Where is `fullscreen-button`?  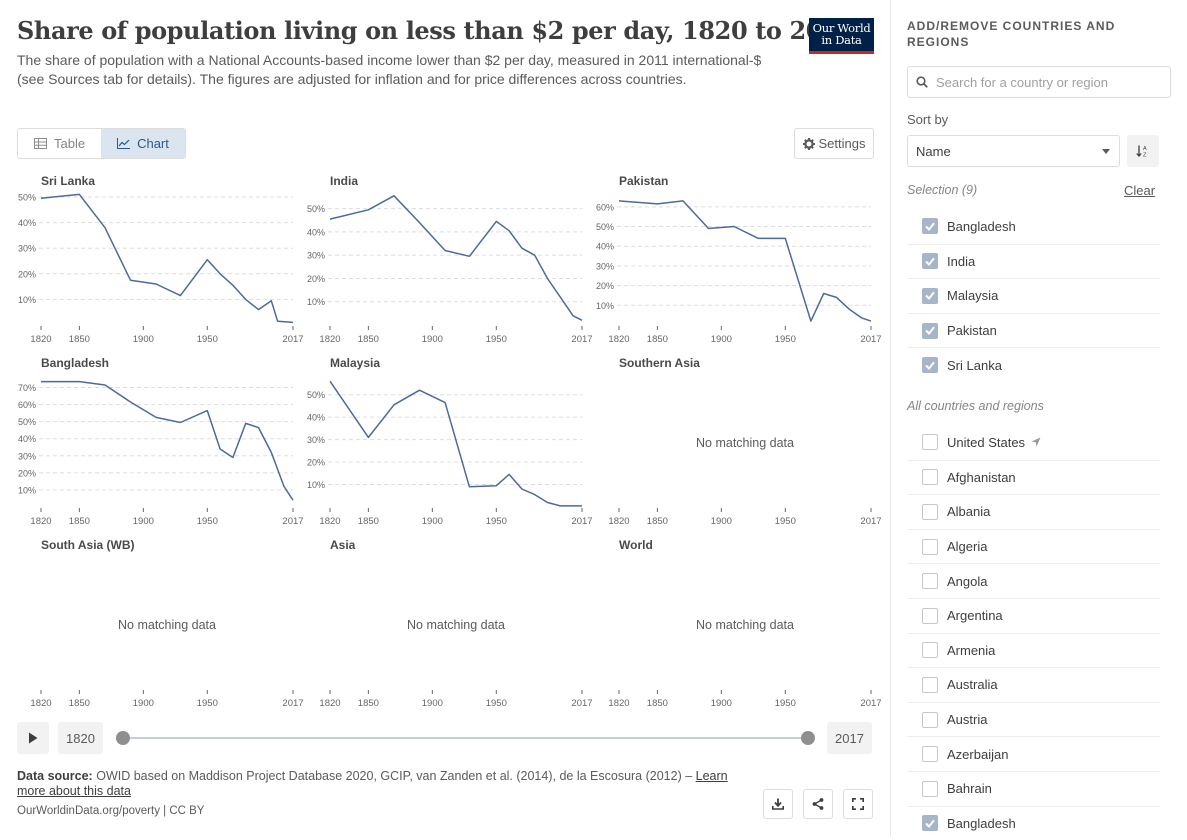 fullscreen-button is located at coordinates (858, 804).